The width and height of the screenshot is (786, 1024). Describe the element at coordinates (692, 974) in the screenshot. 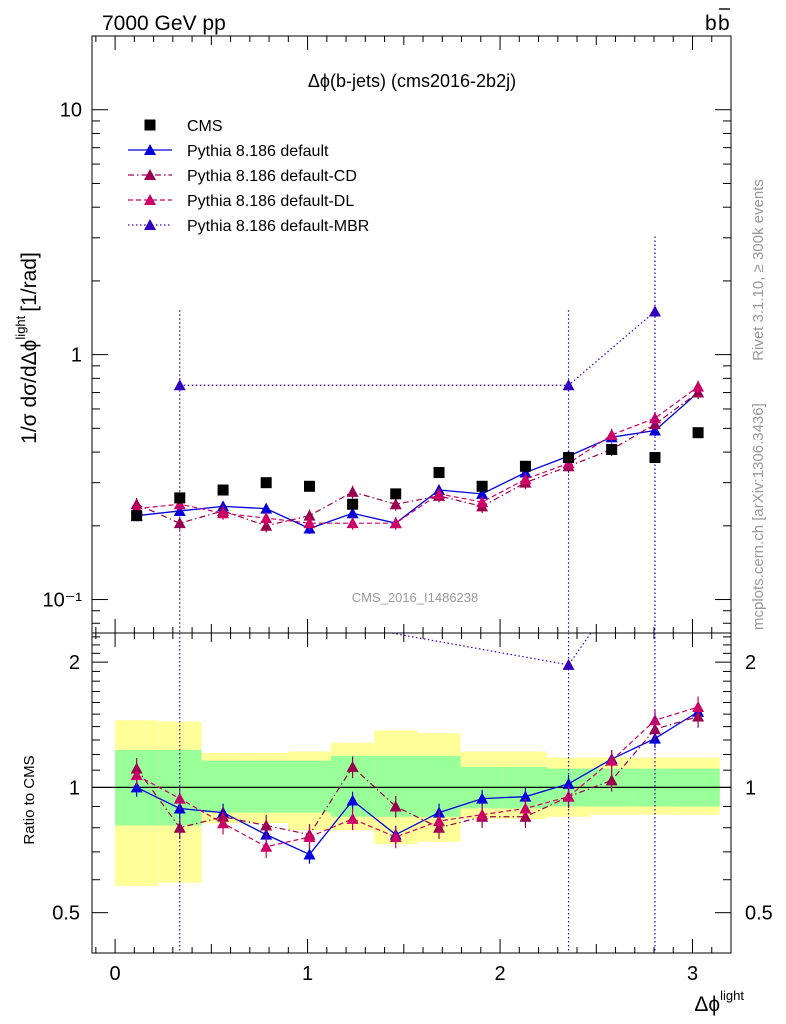

I see `x-tick-label: 3` at that location.